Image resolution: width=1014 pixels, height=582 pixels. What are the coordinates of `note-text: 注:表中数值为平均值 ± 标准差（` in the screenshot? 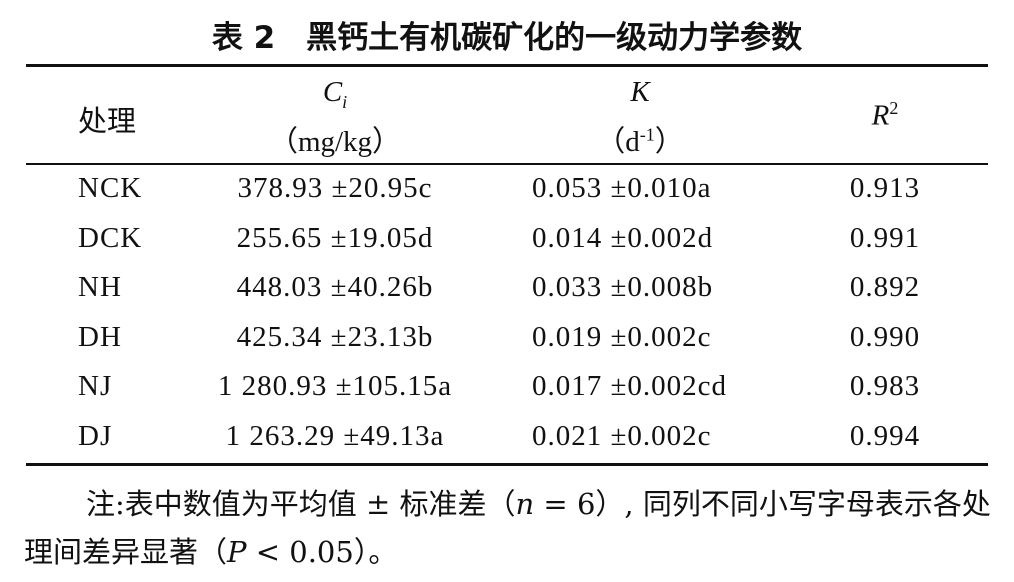 It's located at (301, 504).